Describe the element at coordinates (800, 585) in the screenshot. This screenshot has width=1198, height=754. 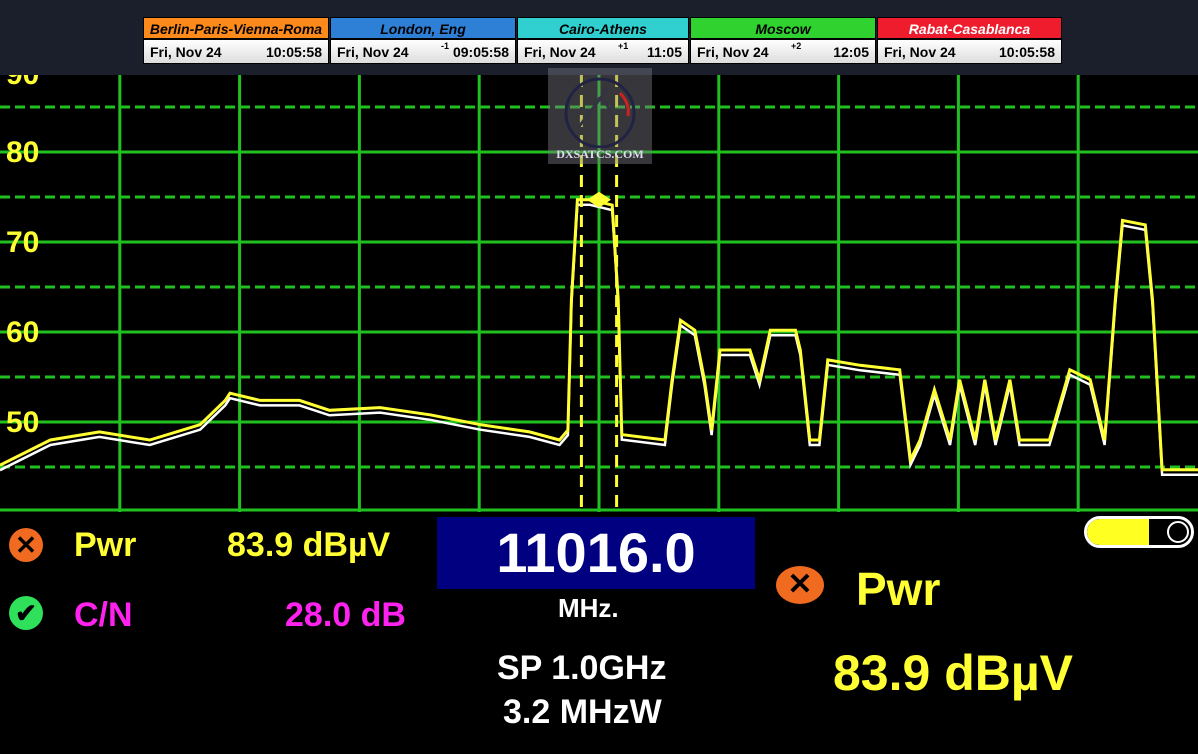
I see `fail-x-icon-large: ✕` at that location.